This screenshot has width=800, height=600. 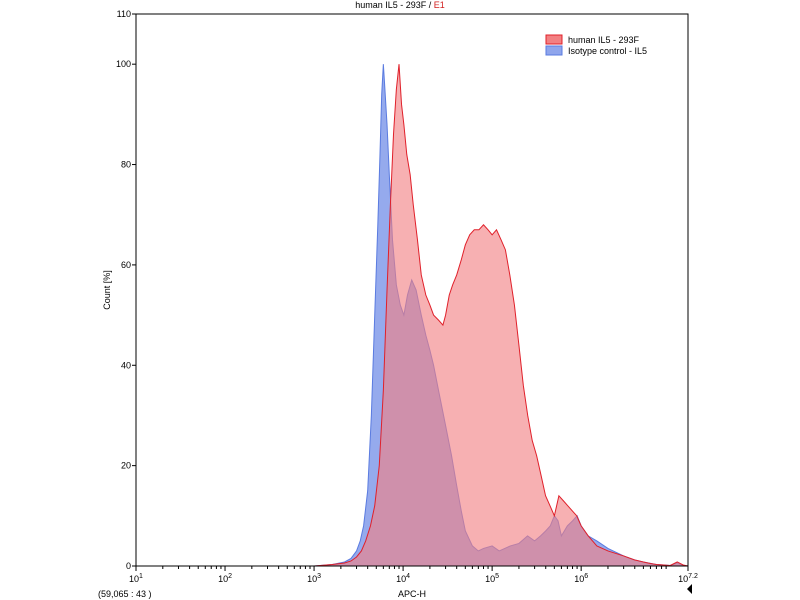 I want to click on x-tick-label: 10⁴, so click(x=403, y=578).